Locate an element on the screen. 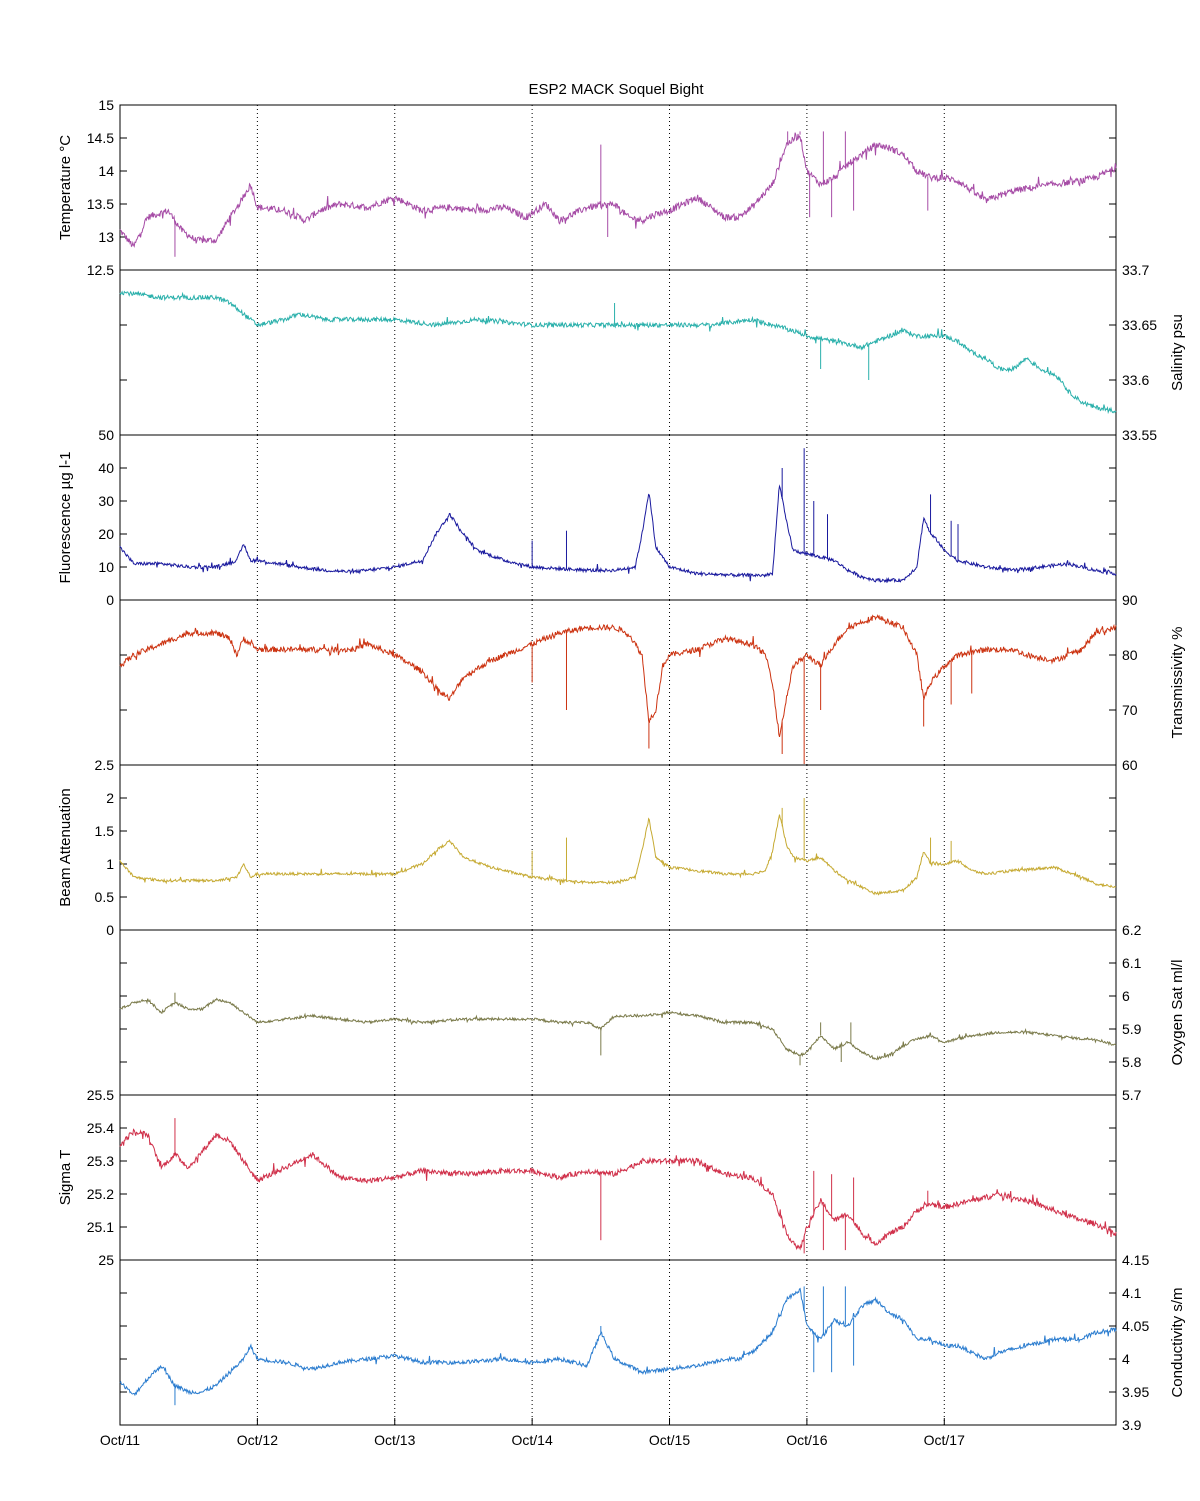 The height and width of the screenshot is (1501, 1200). y-tick-label: 3.9 is located at coordinates (1132, 1425).